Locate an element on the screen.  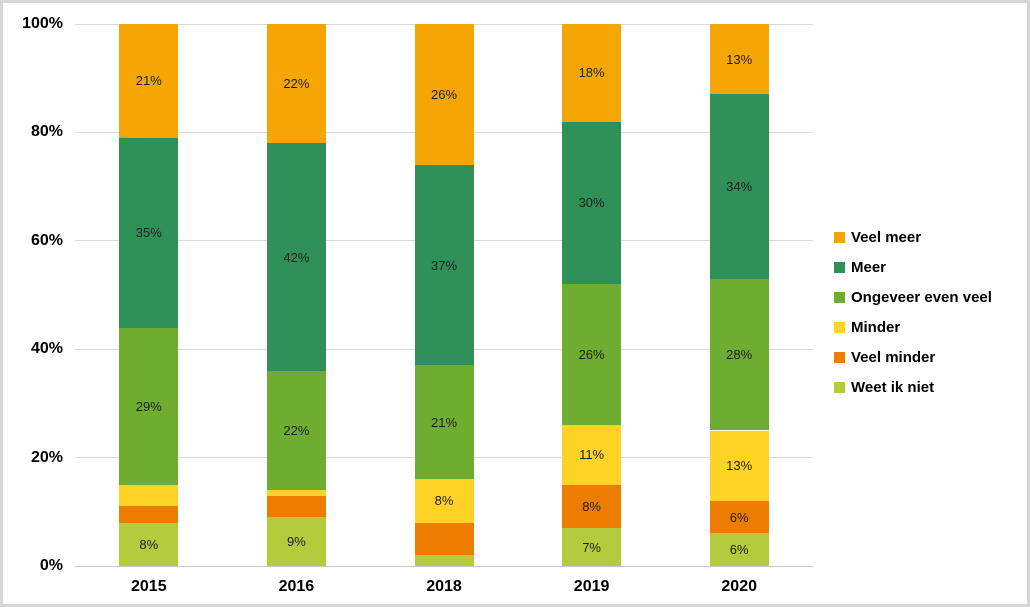
bar-segment-minder-2018: 8% is located at coordinates (444, 501).